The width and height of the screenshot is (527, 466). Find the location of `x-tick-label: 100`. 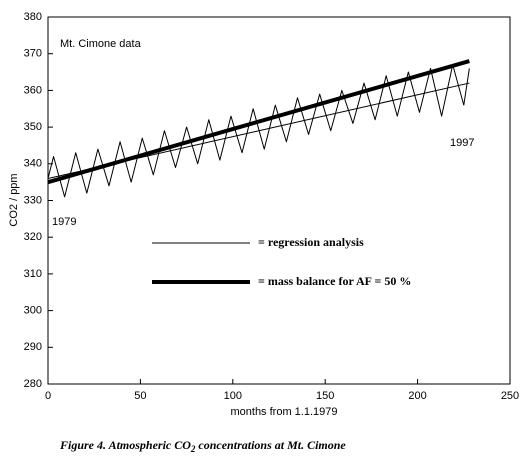

x-tick-label: 100 is located at coordinates (233, 396).